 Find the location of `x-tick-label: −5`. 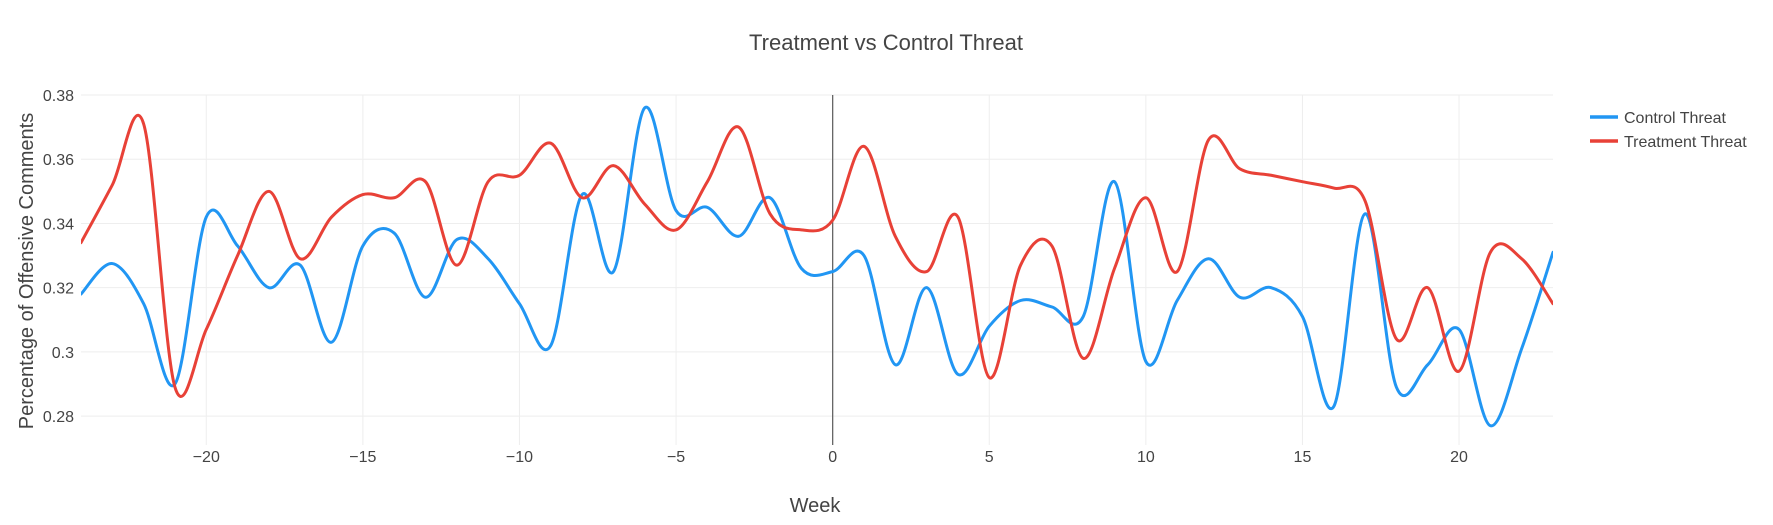

x-tick-label: −5 is located at coordinates (676, 457).